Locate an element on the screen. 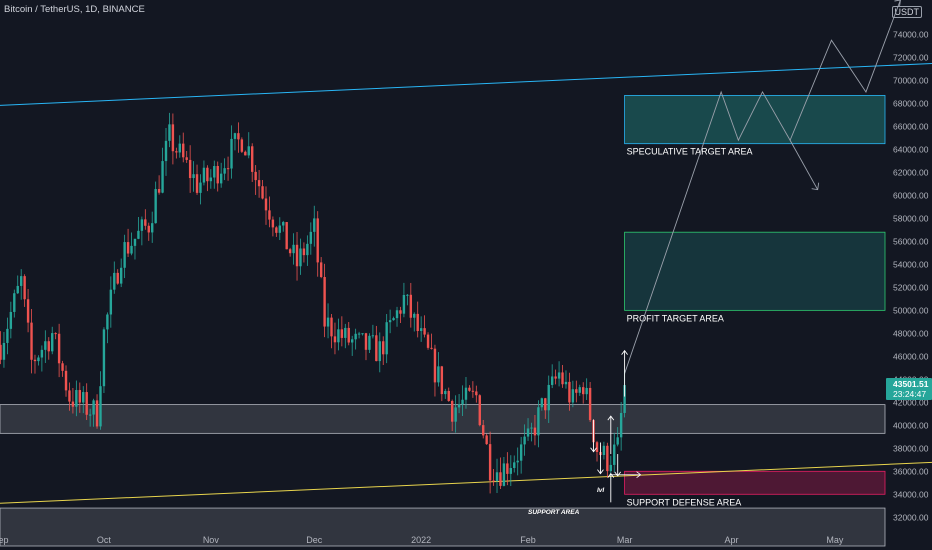 The image size is (932, 550). time-tick-label: Oct is located at coordinates (104, 540).